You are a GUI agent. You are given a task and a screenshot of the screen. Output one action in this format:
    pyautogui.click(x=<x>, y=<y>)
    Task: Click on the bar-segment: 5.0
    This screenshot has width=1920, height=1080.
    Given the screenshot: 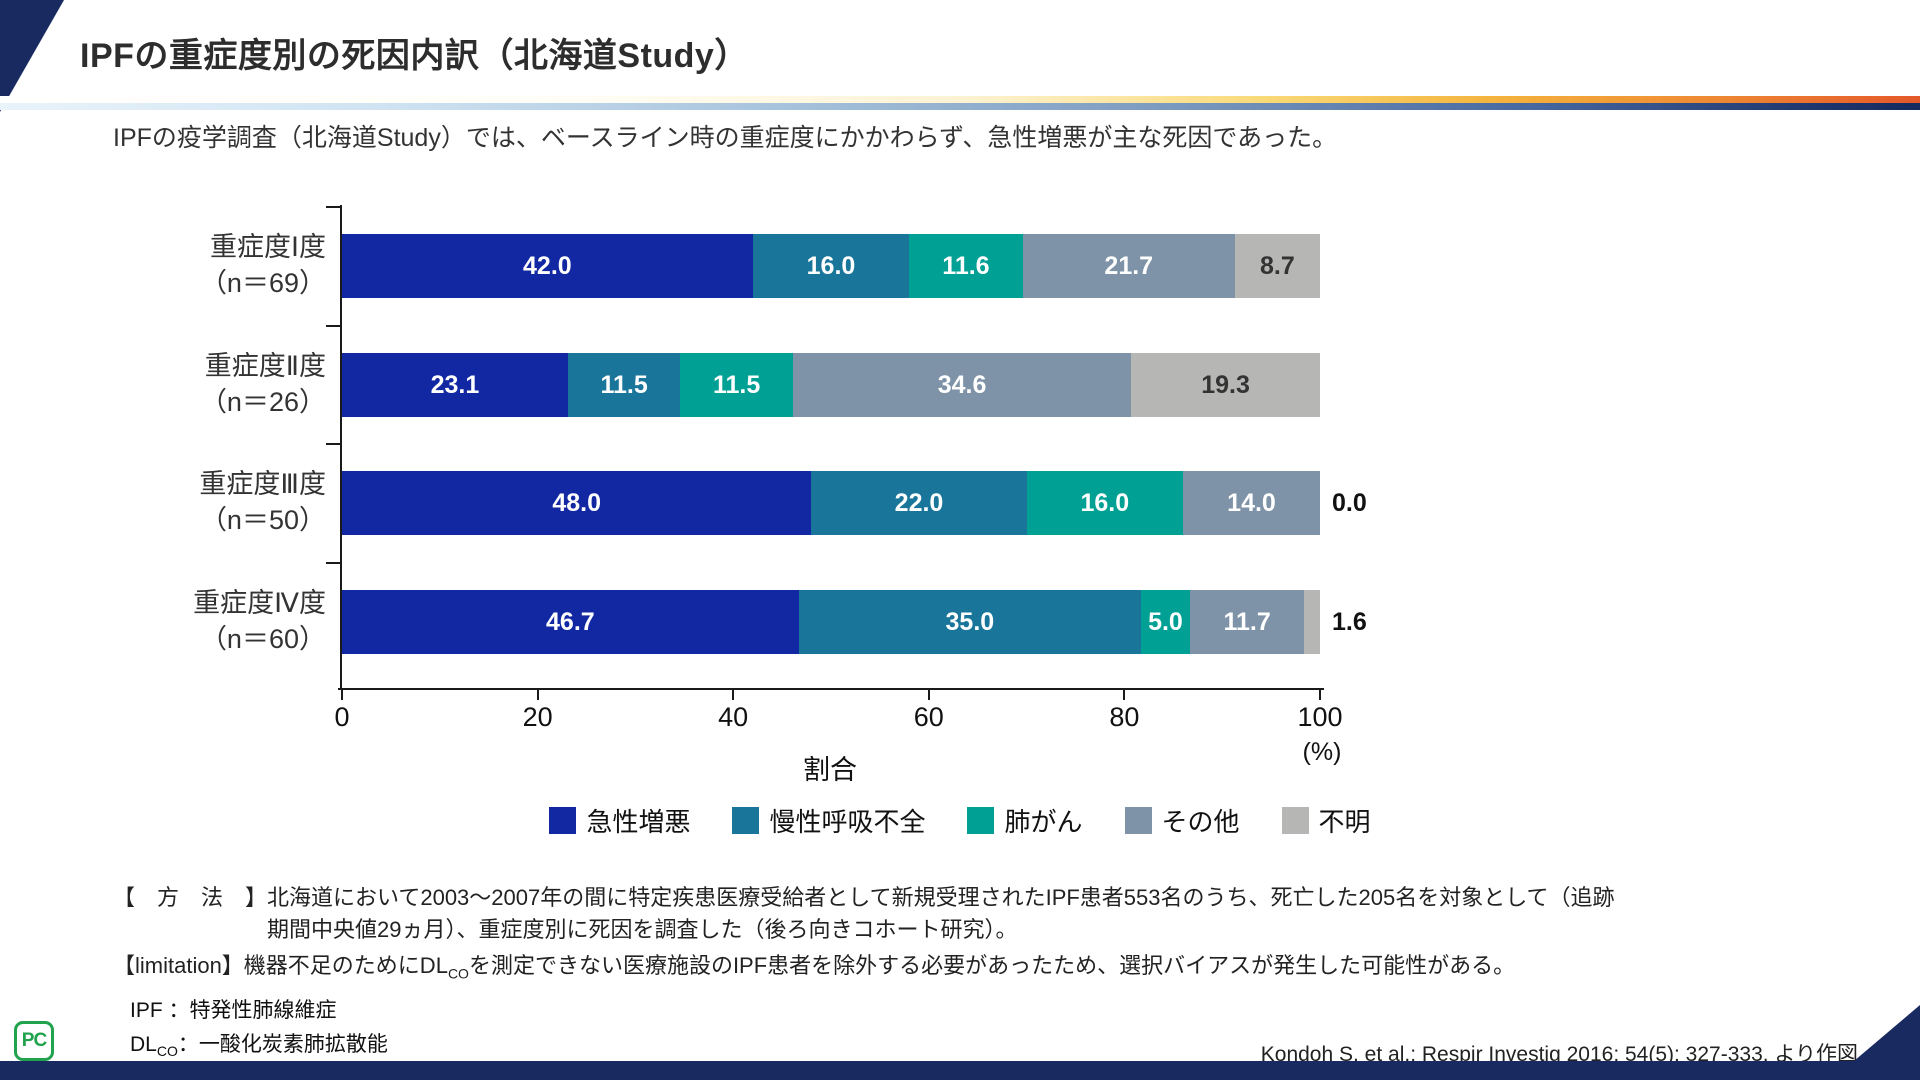 What is the action you would take?
    pyautogui.click(x=1165, y=622)
    